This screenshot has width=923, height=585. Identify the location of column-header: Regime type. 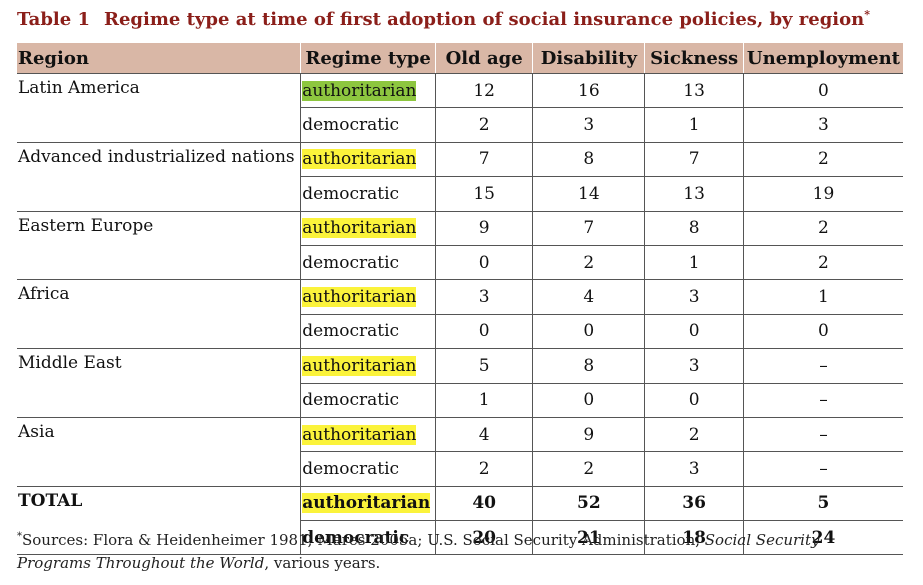
(368, 58).